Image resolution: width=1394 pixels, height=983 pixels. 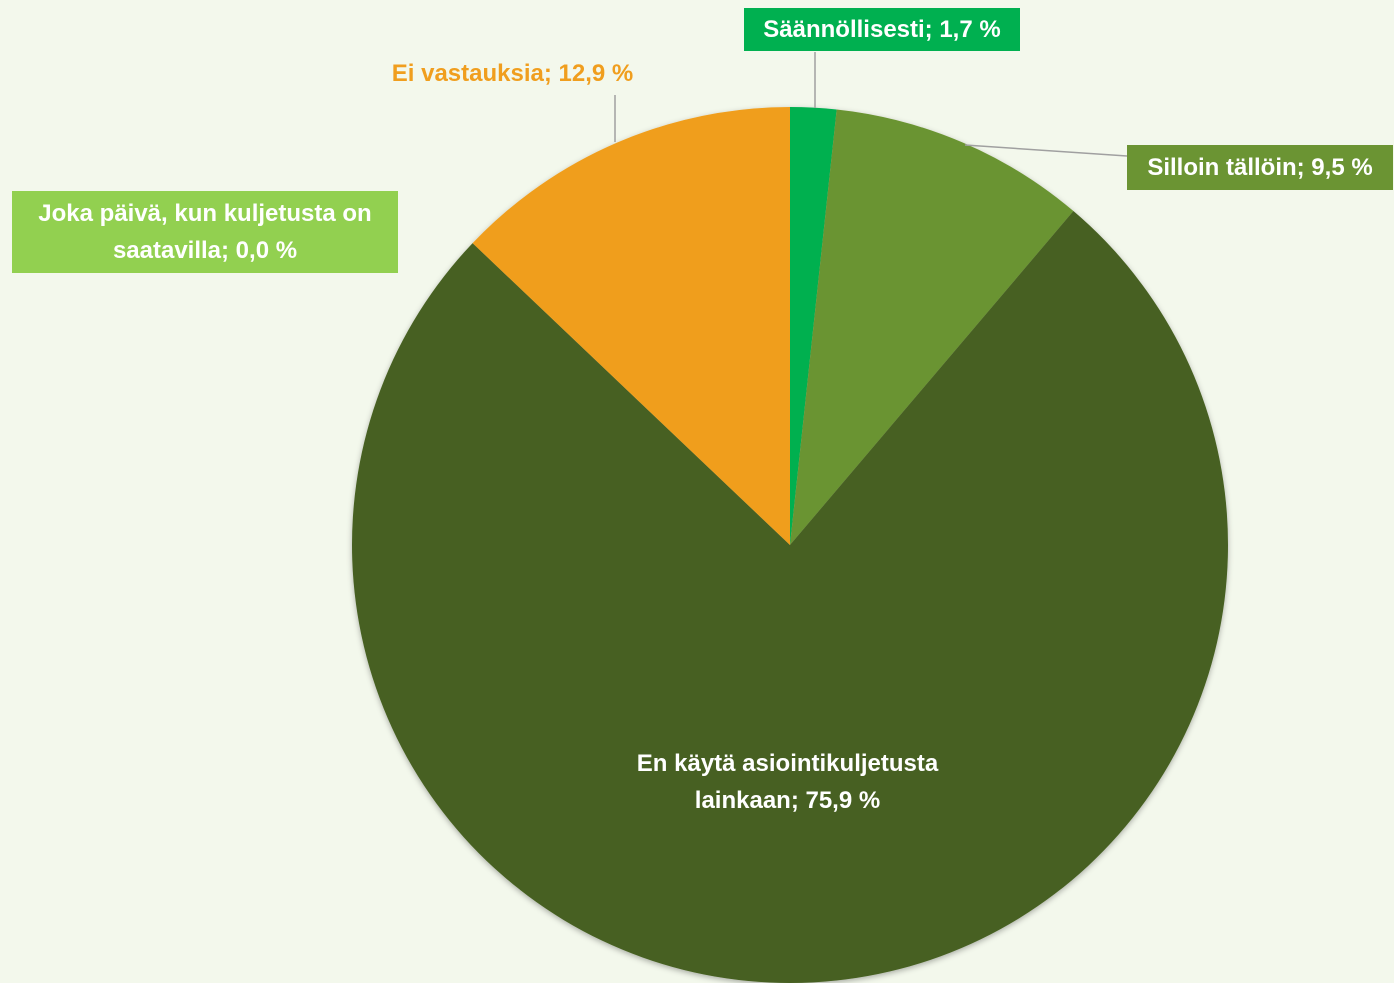 What do you see at coordinates (512, 73) in the screenshot?
I see `data-label: Ei vastauksia; 12,9 %` at bounding box center [512, 73].